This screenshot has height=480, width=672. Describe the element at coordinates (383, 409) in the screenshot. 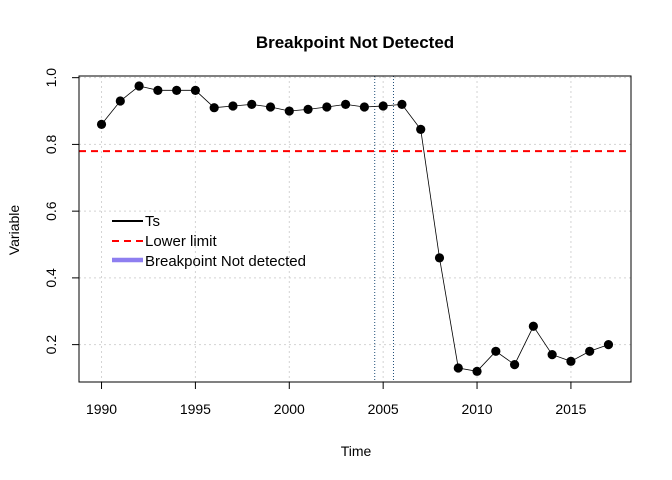

I see `x-tick-label: 2005` at that location.